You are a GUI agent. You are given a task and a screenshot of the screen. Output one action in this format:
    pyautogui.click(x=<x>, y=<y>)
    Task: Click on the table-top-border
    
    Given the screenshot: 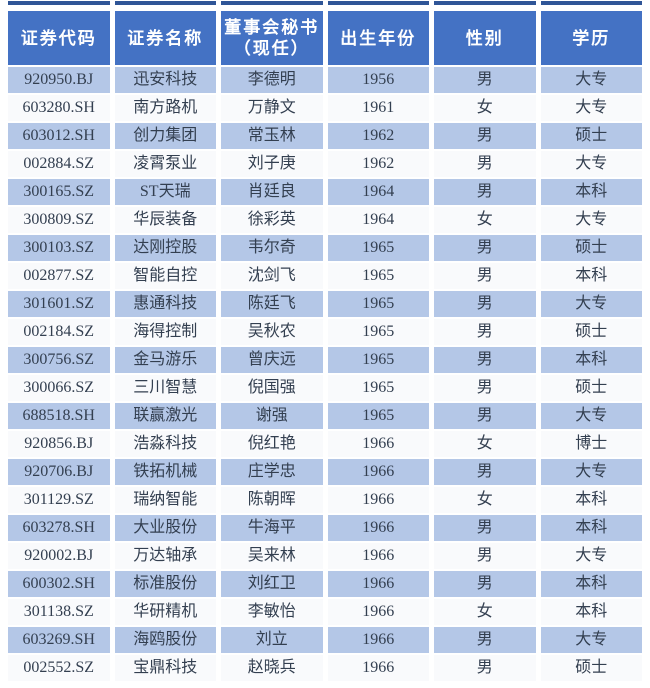 What is the action you would take?
    pyautogui.click(x=325, y=3)
    